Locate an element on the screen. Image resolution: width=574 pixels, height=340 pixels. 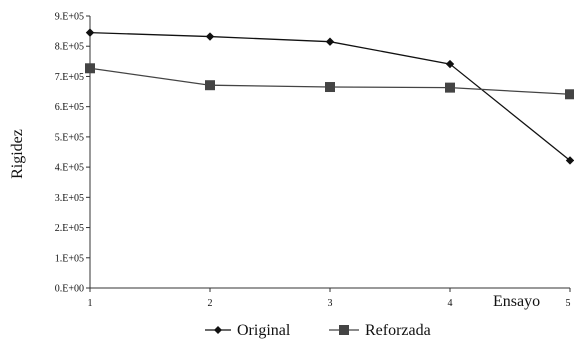
y-tick-label: 2.E+05 is located at coordinates (69, 228).